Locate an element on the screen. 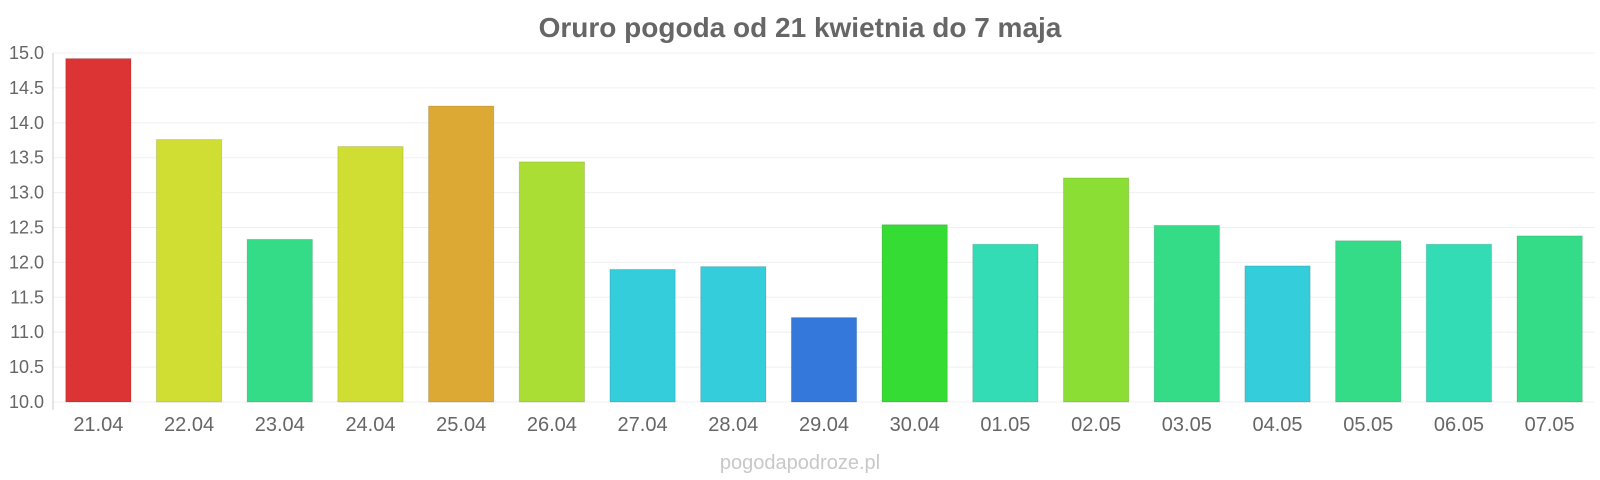 The width and height of the screenshot is (1600, 480). bar-22.04 is located at coordinates (189, 271).